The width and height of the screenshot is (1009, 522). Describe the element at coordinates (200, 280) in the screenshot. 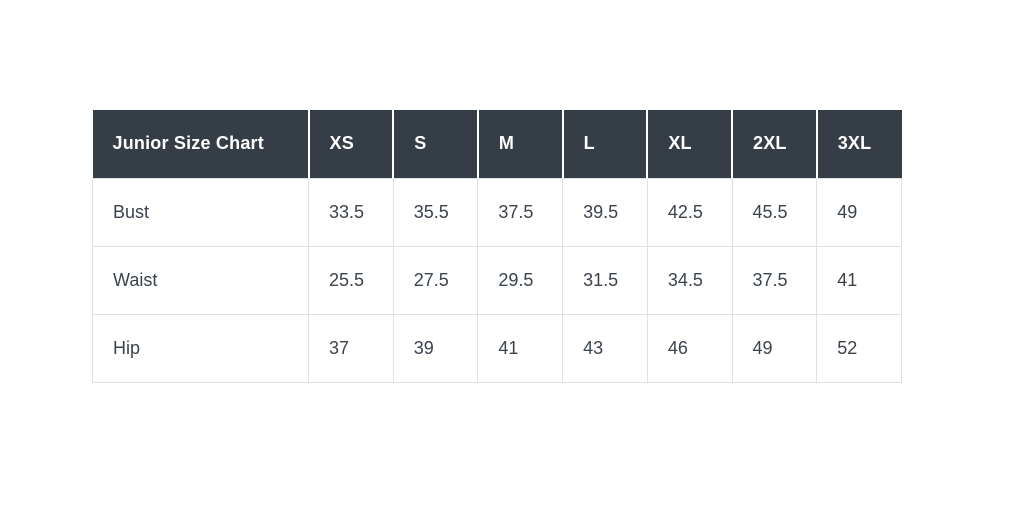

I see `row-label-waist: Waist` at that location.